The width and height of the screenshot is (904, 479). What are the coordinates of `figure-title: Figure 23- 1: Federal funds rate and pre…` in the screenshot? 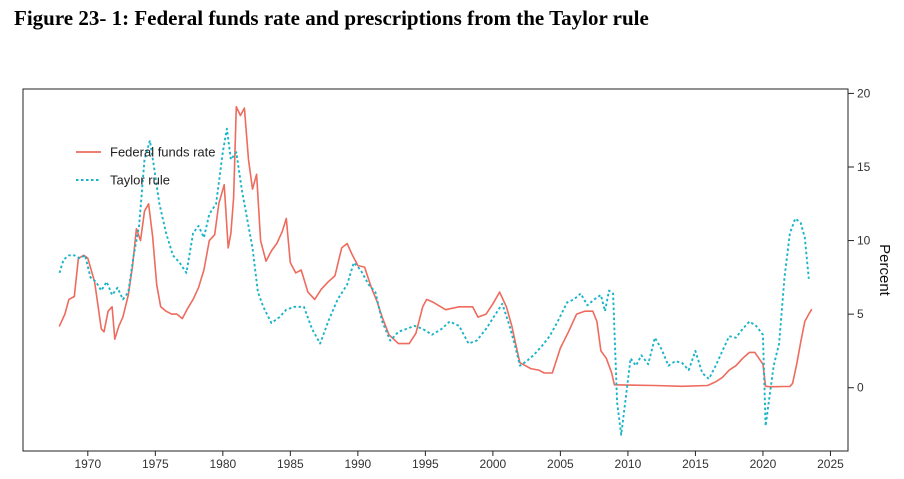 It's located at (331, 18).